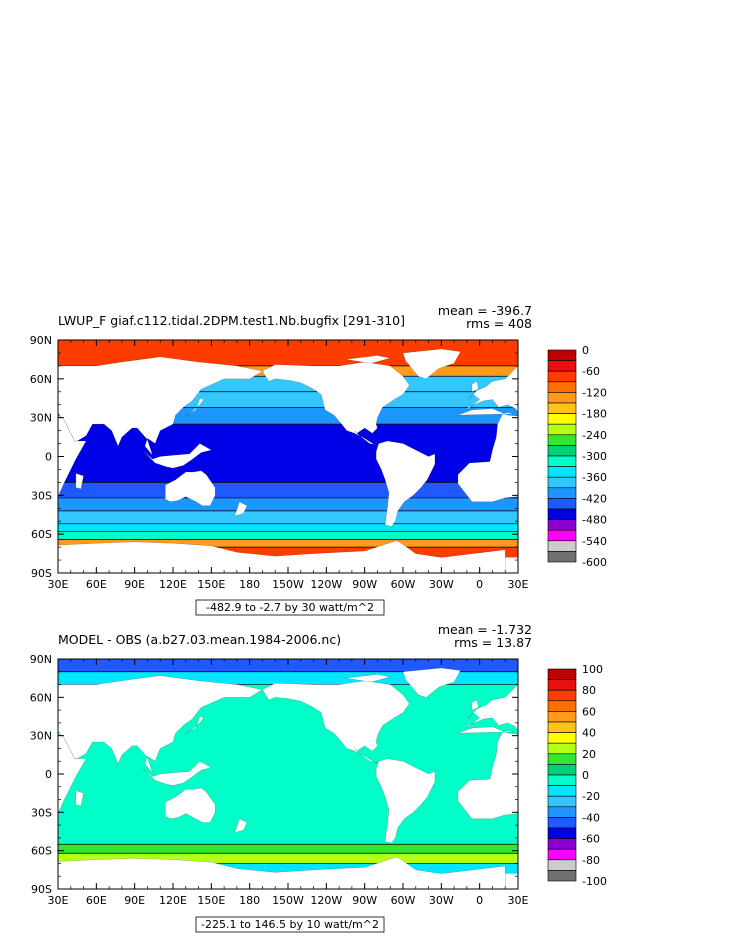 The image size is (733, 945). Describe the element at coordinates (41, 697) in the screenshot. I see `lat-label: 60N` at that location.